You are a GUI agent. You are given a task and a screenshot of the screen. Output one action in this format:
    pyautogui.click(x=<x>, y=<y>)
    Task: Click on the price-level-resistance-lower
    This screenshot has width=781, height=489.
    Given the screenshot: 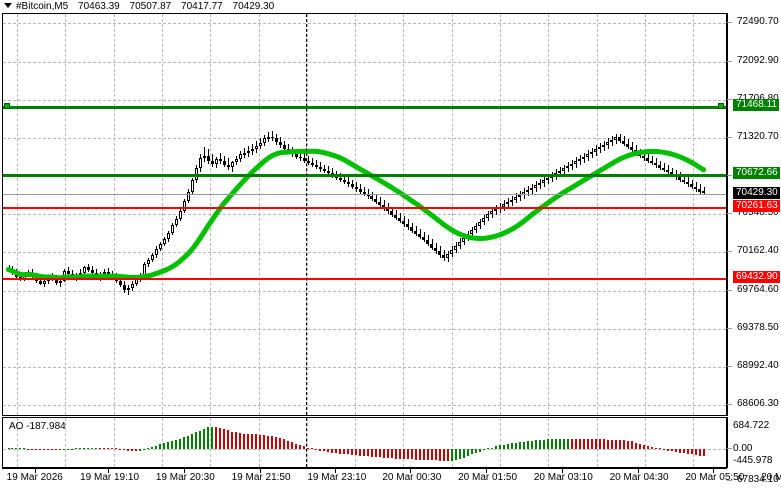 What is the action you would take?
    pyautogui.click(x=364, y=175)
    